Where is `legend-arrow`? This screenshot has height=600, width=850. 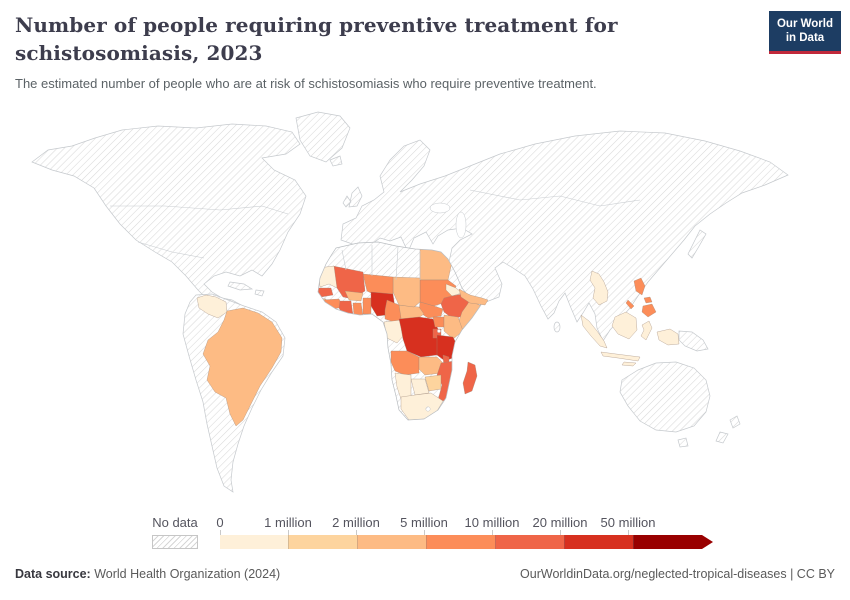 legend-arrow is located at coordinates (707, 542).